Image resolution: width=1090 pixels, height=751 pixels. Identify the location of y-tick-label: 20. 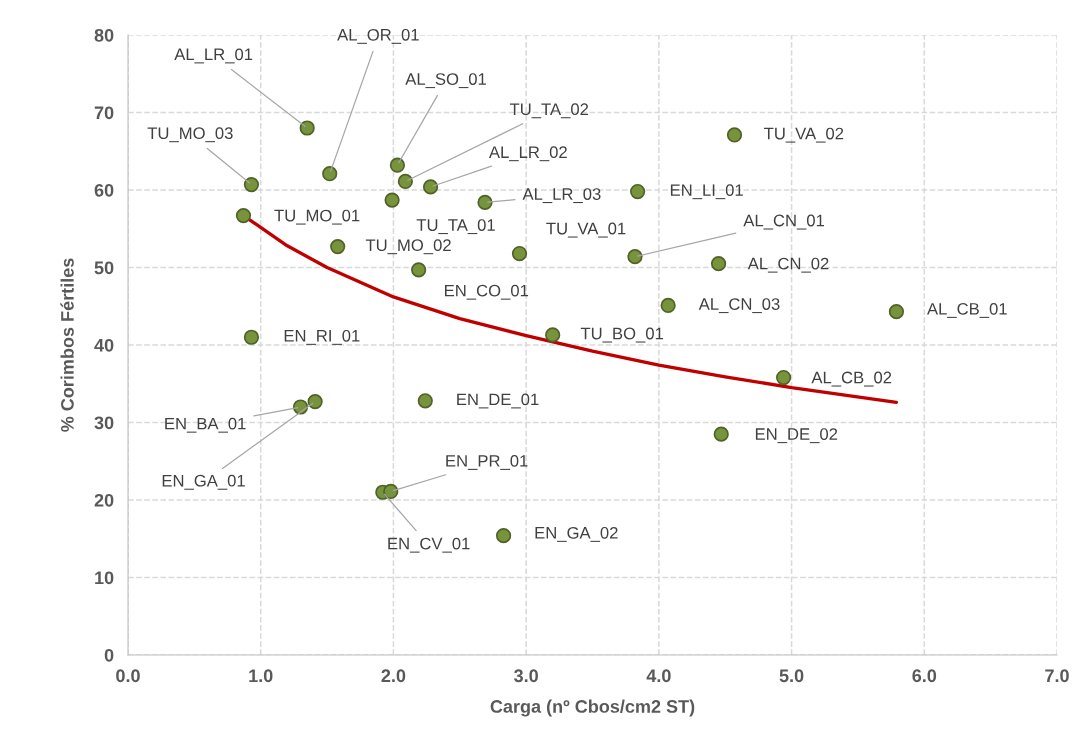
(104, 500).